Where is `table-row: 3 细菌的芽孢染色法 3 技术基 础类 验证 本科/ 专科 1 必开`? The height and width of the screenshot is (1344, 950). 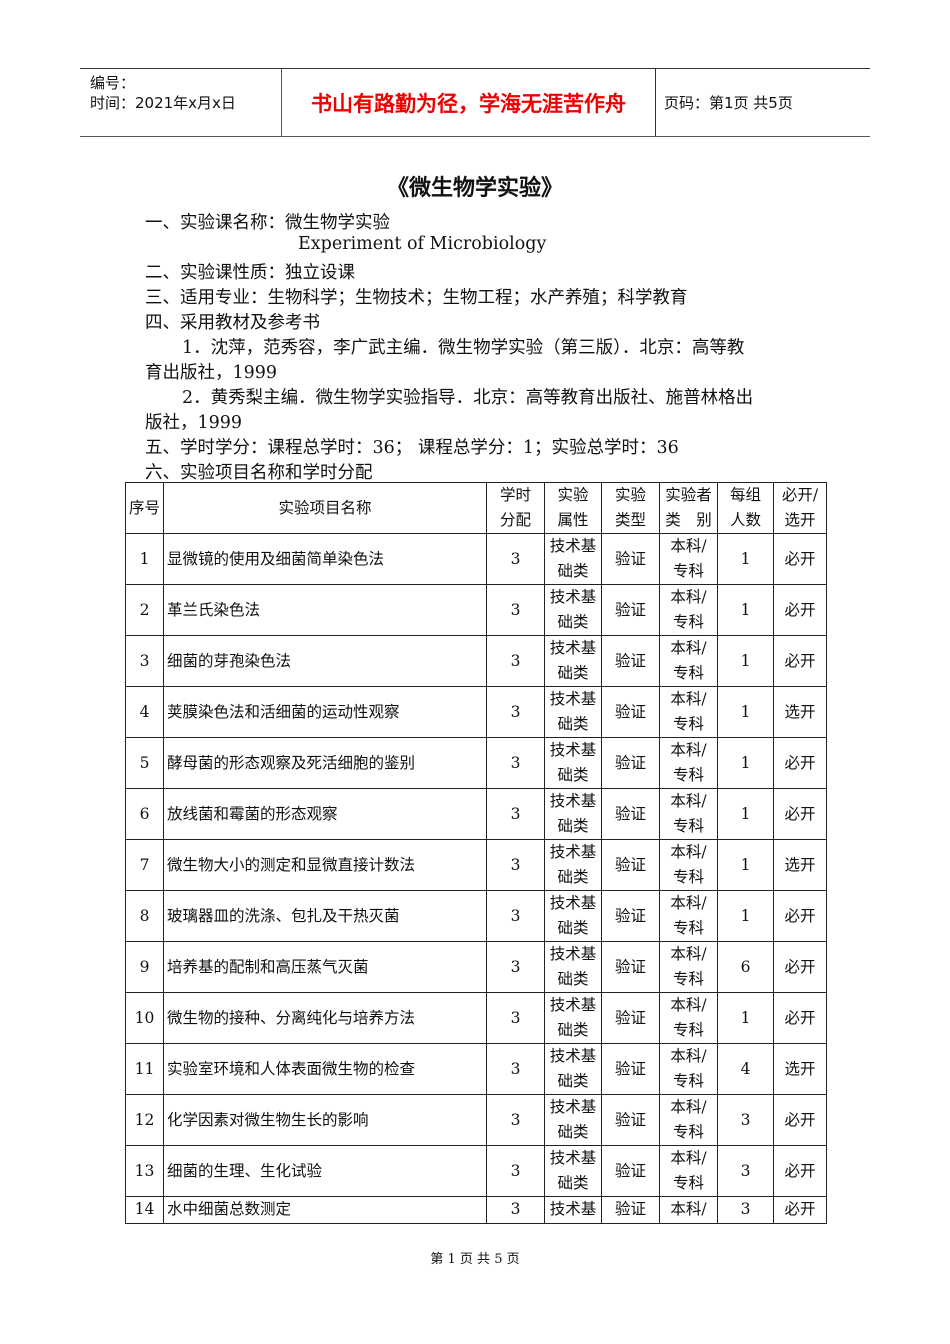 table-row: 3 细菌的芽孢染色法 3 技术基 础类 验证 本科/ 专科 1 必开 is located at coordinates (476, 661).